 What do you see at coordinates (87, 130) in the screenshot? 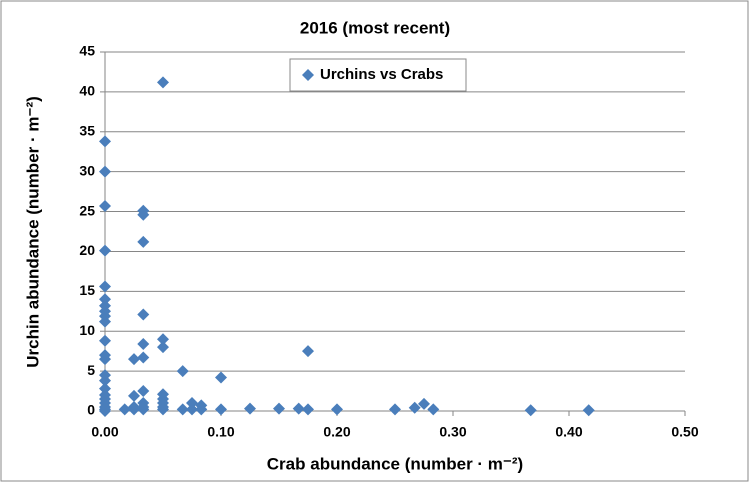
I see `y-tick-label: 35` at bounding box center [87, 130].